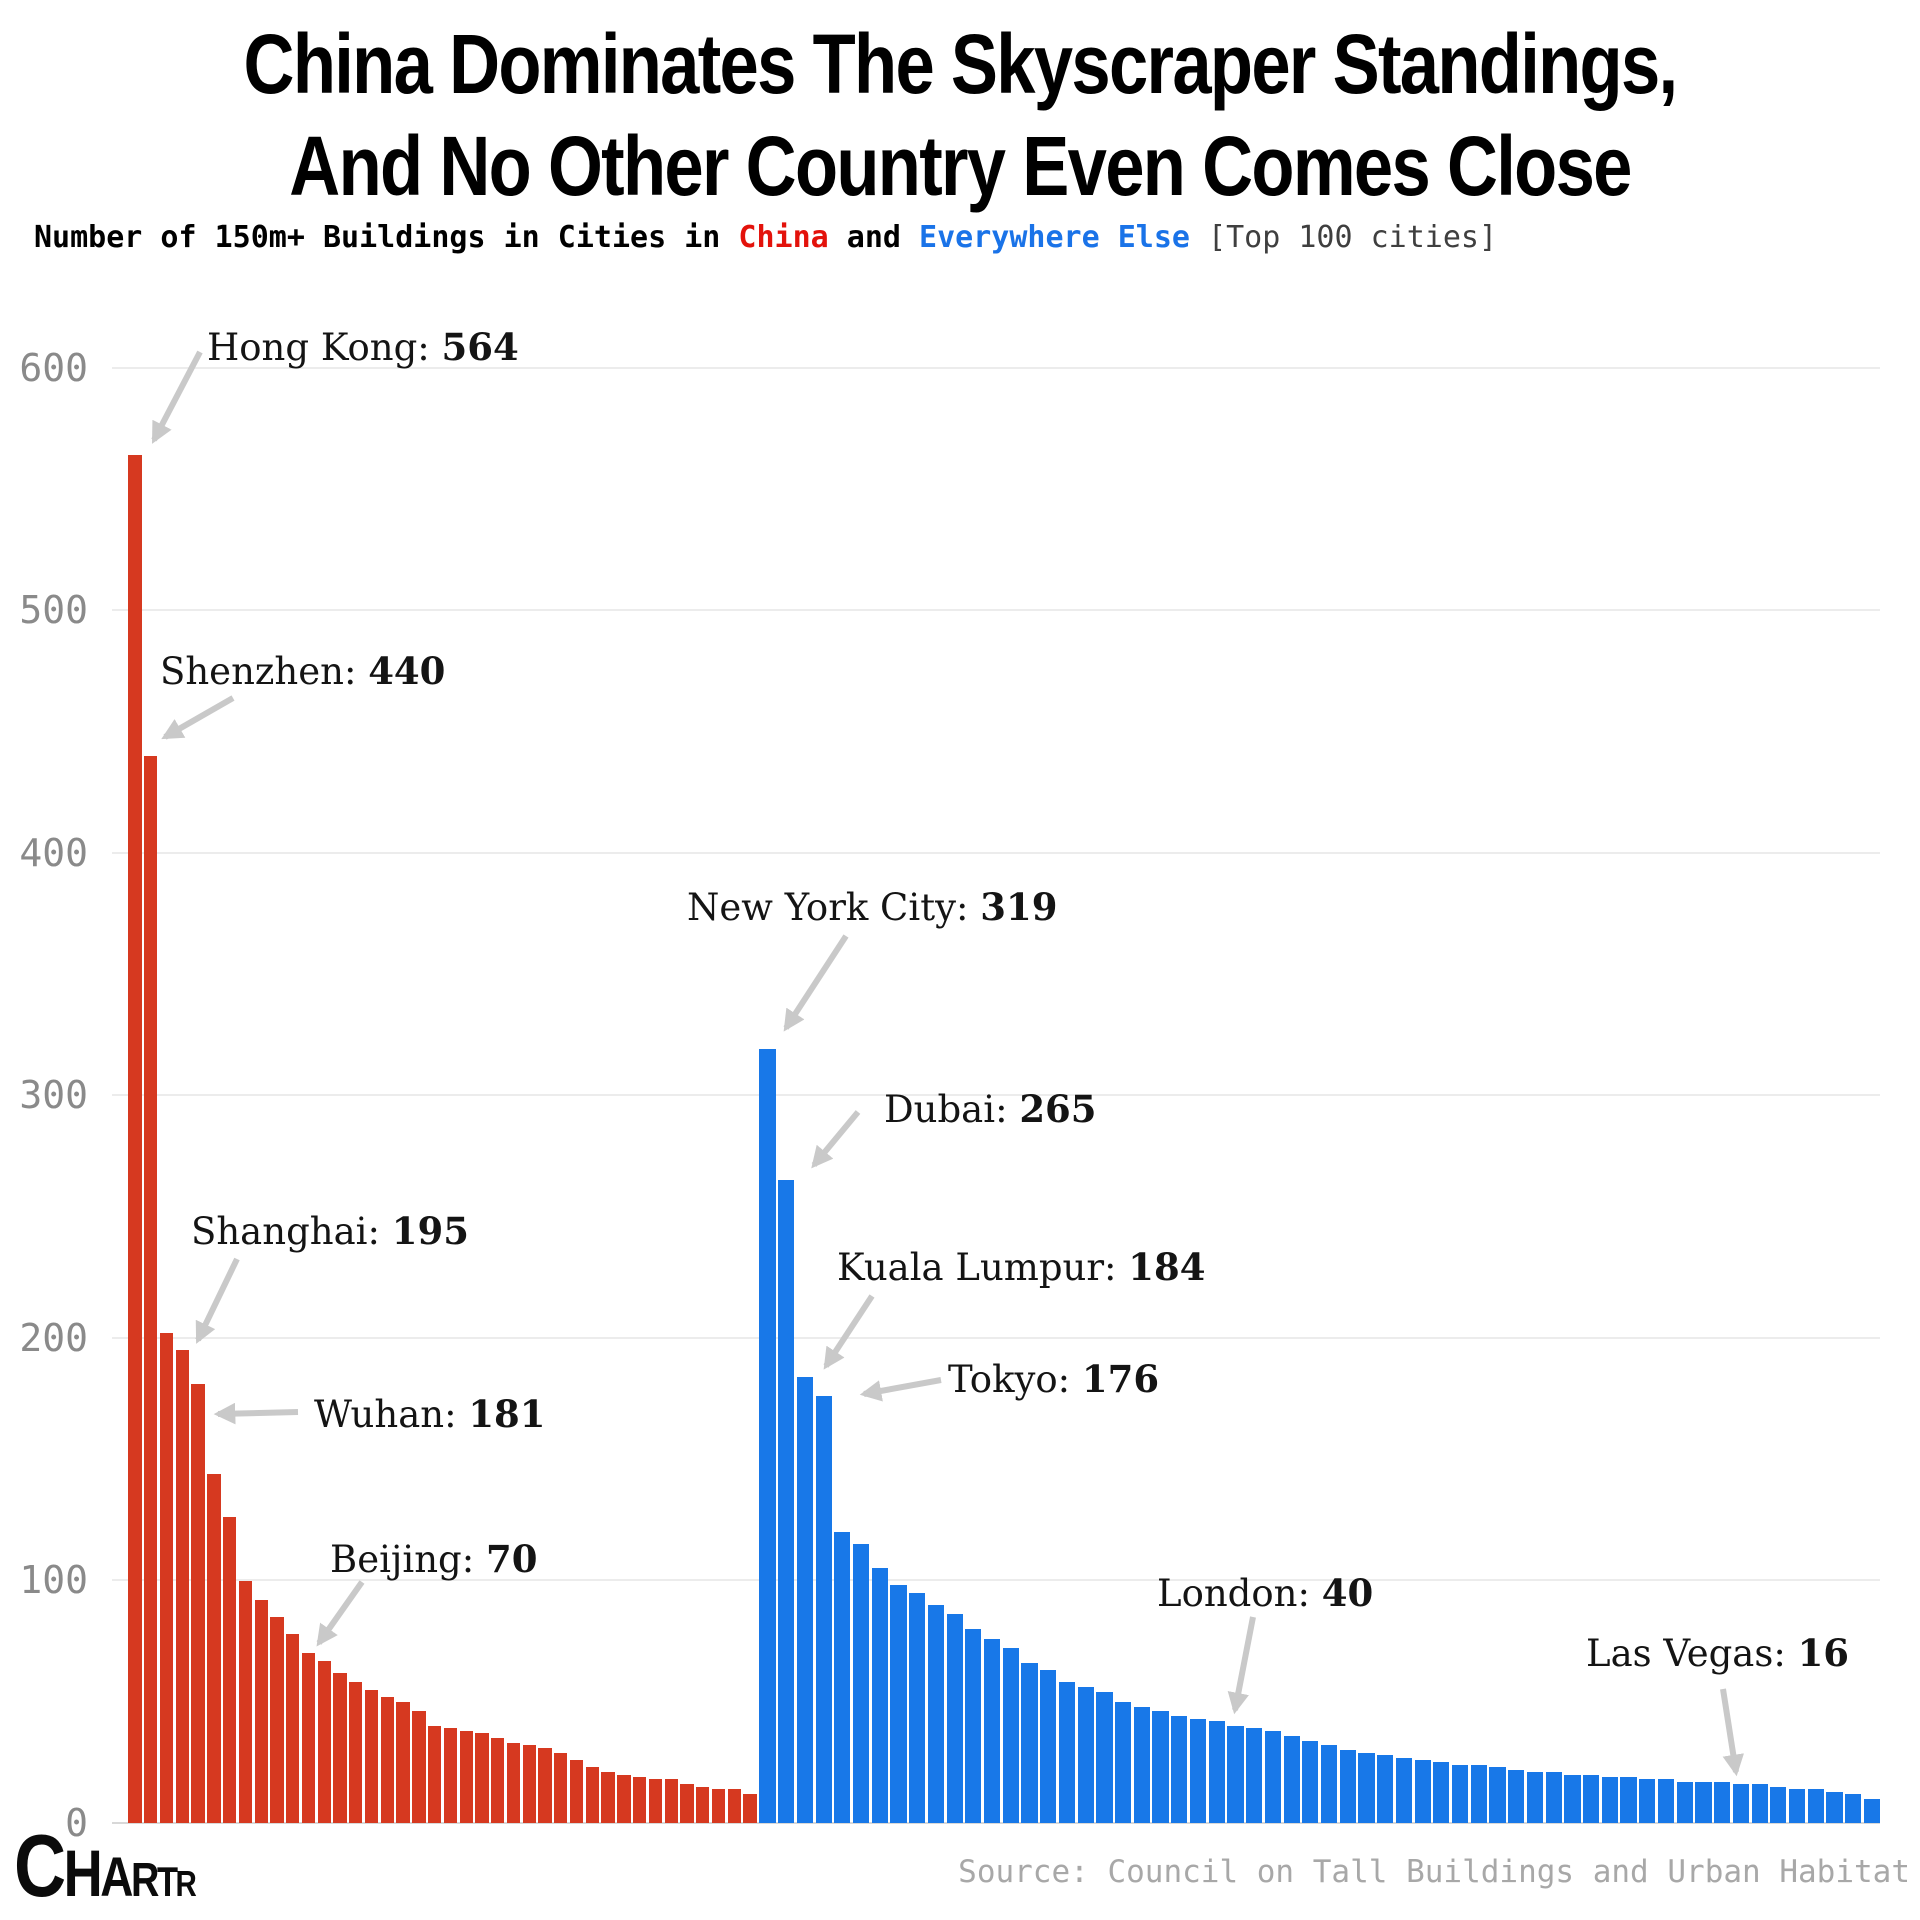 The image size is (1920, 1920). I want to click on arrow-hong-kong, so click(177, 397).